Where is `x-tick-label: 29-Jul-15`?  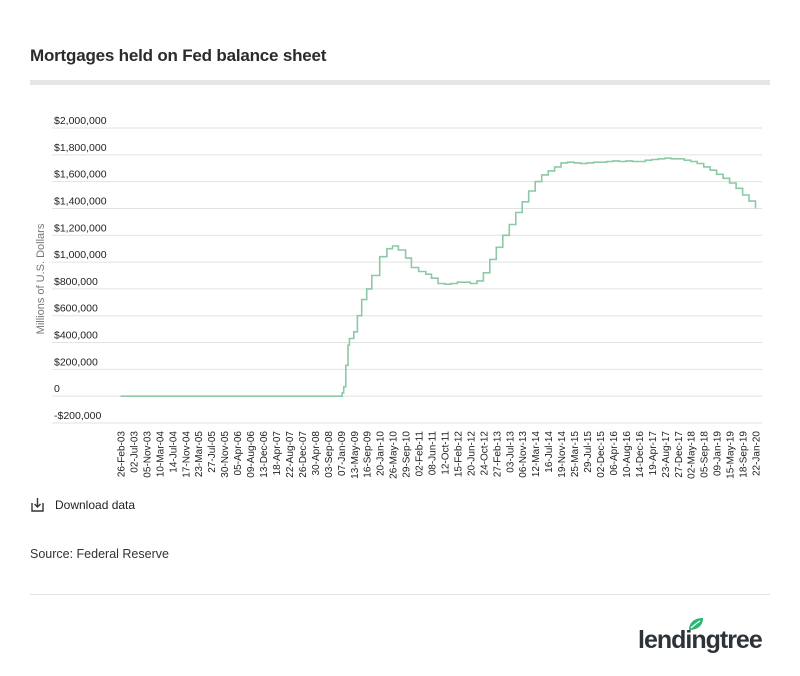 x-tick-label: 29-Jul-15 is located at coordinates (588, 452).